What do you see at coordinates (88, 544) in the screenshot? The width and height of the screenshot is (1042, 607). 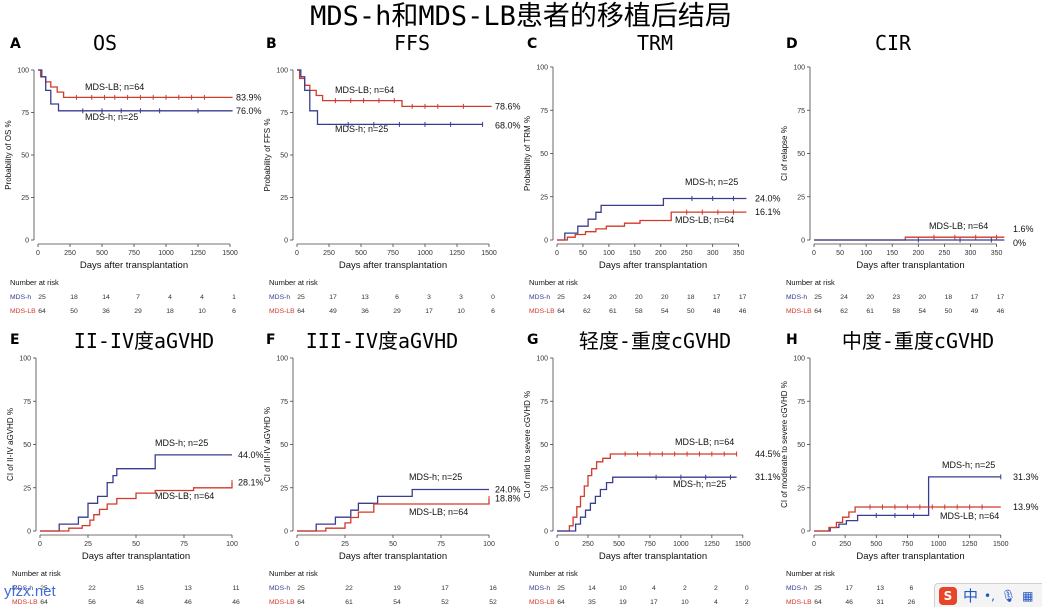 I see `x-tick-label: 25` at bounding box center [88, 544].